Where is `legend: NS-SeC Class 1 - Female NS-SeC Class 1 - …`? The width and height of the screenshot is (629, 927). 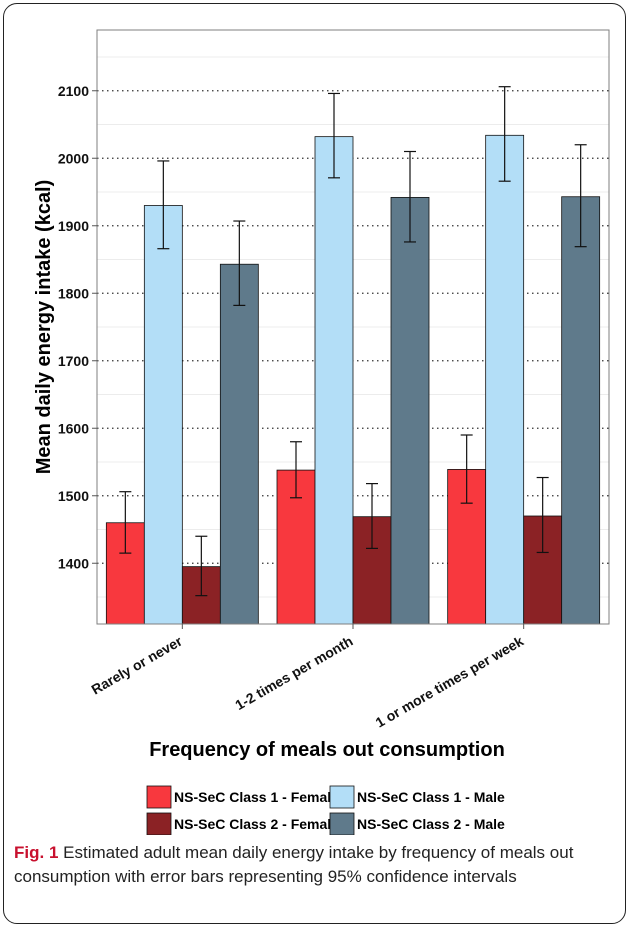 legend: NS-SeC Class 1 - Female NS-SeC Class 1 - … is located at coordinates (325, 810).